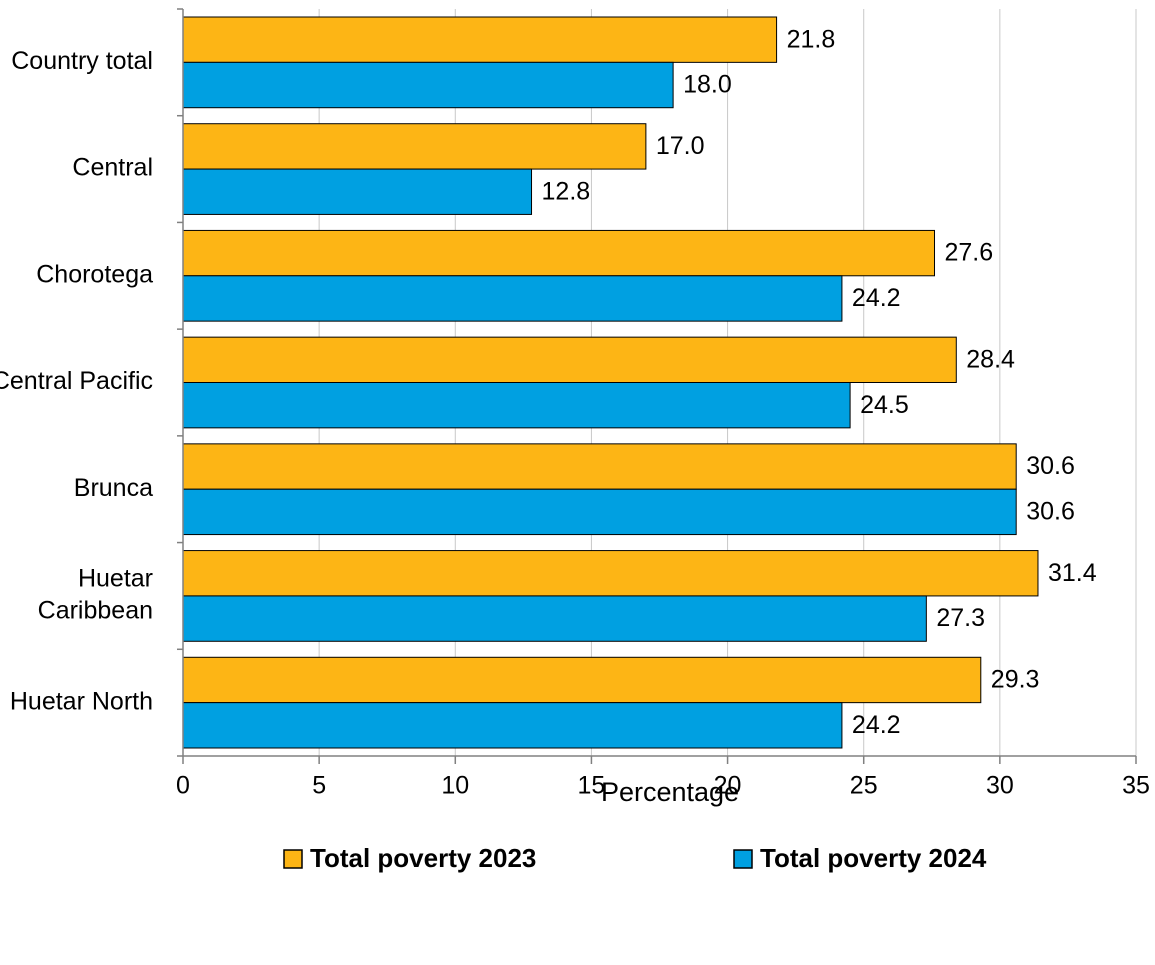 The image size is (1155, 965). What do you see at coordinates (728, 786) in the screenshot?
I see `x-tick-label: 20` at bounding box center [728, 786].